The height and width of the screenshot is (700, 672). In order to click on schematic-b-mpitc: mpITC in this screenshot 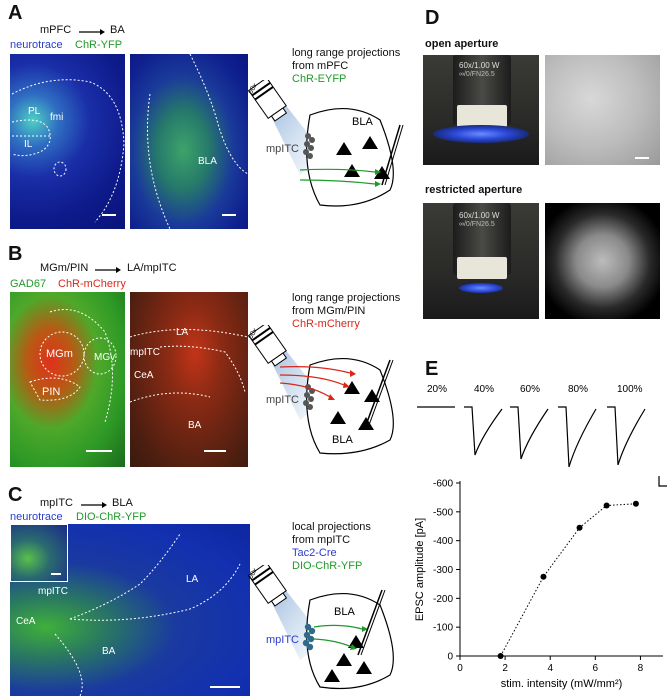, I will do `click(282, 400)`.